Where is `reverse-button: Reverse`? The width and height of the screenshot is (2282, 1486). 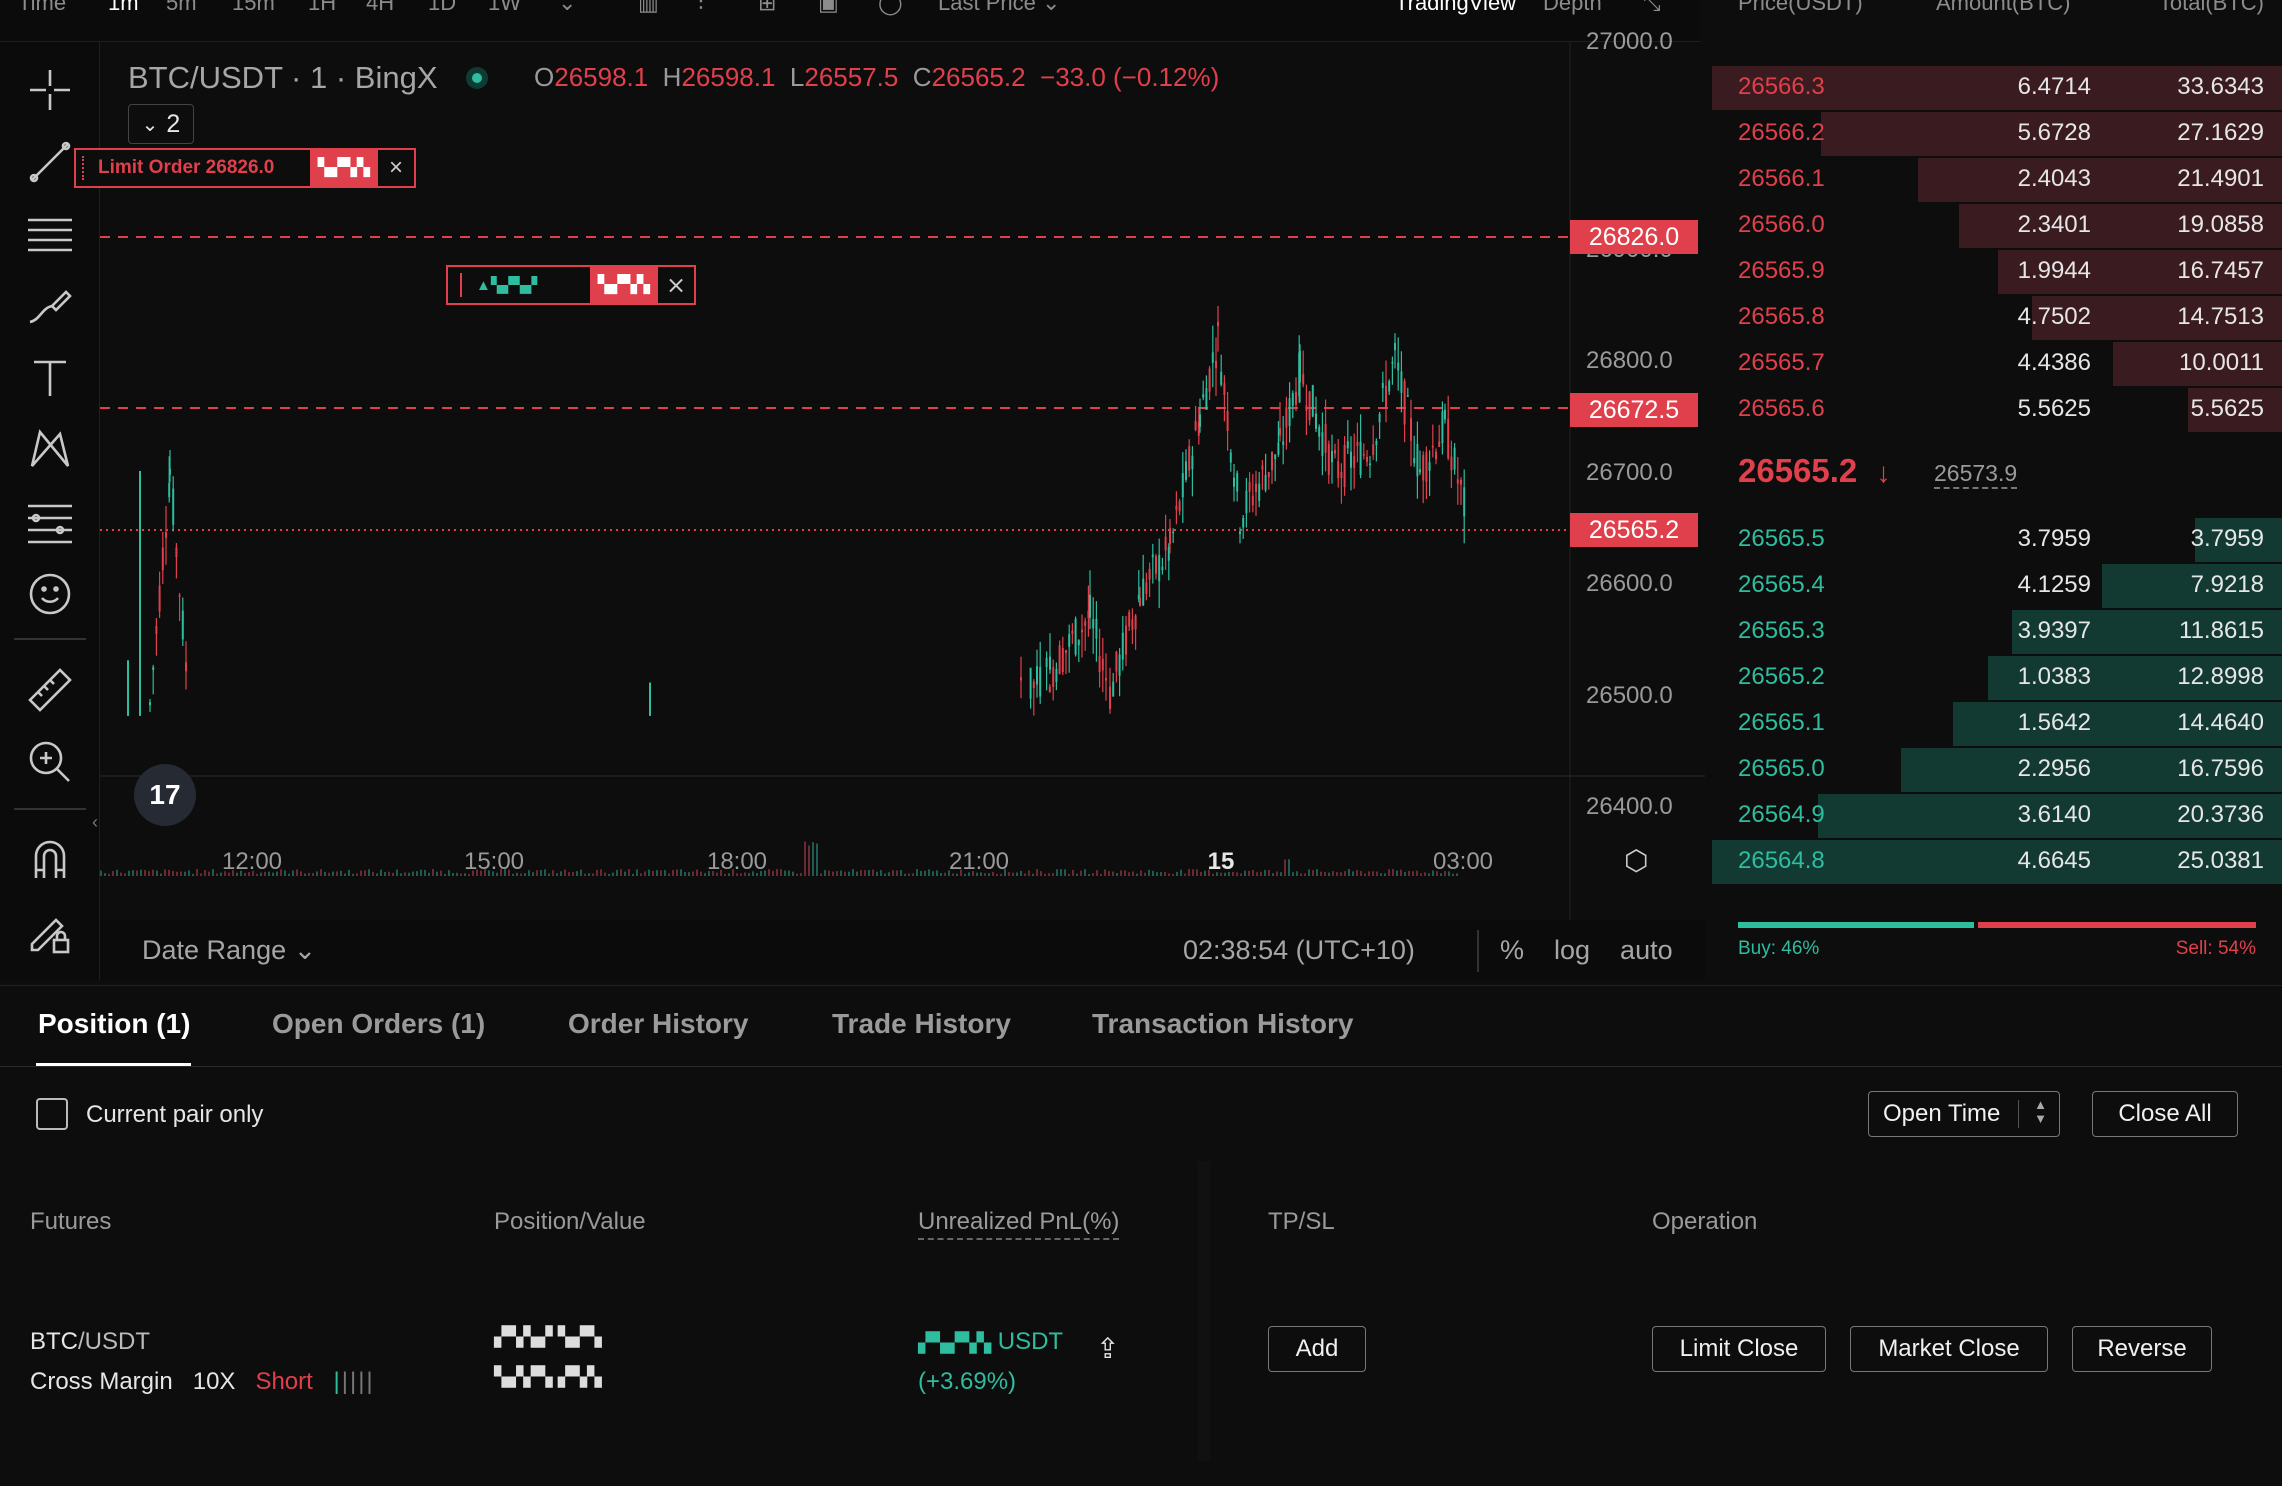
reverse-button: Reverse is located at coordinates (2142, 1349).